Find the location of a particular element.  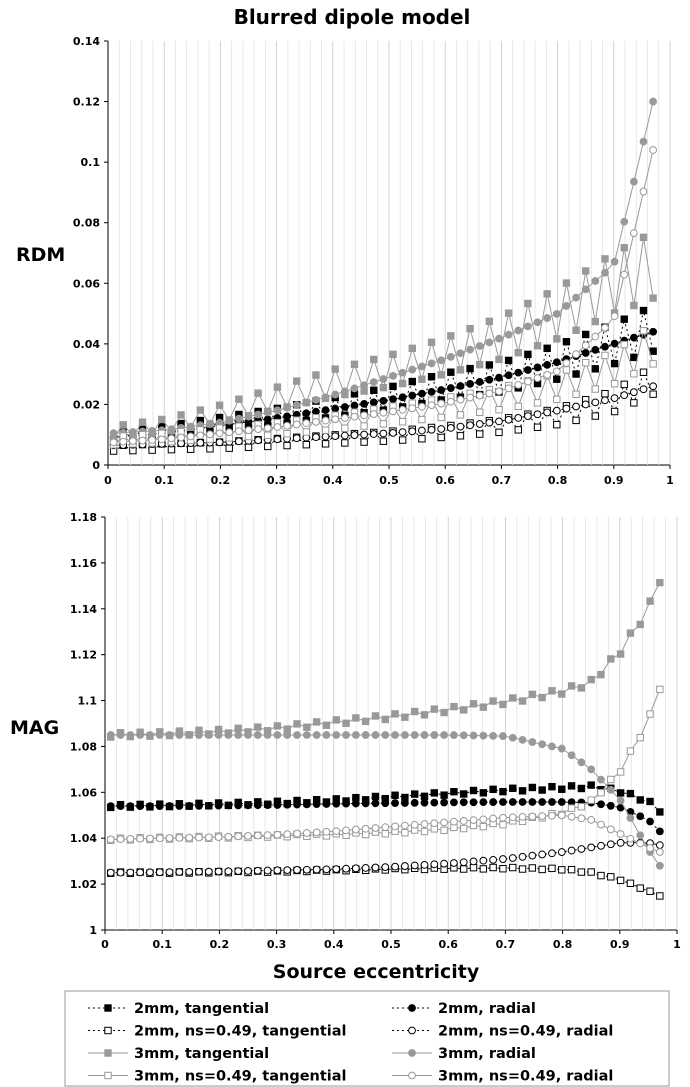

mag-x-ticks: 0 0.1 0.2 0.3 0.4 0.5 0.6 0.7 0.8 0.9 1 is located at coordinates (391, 940).